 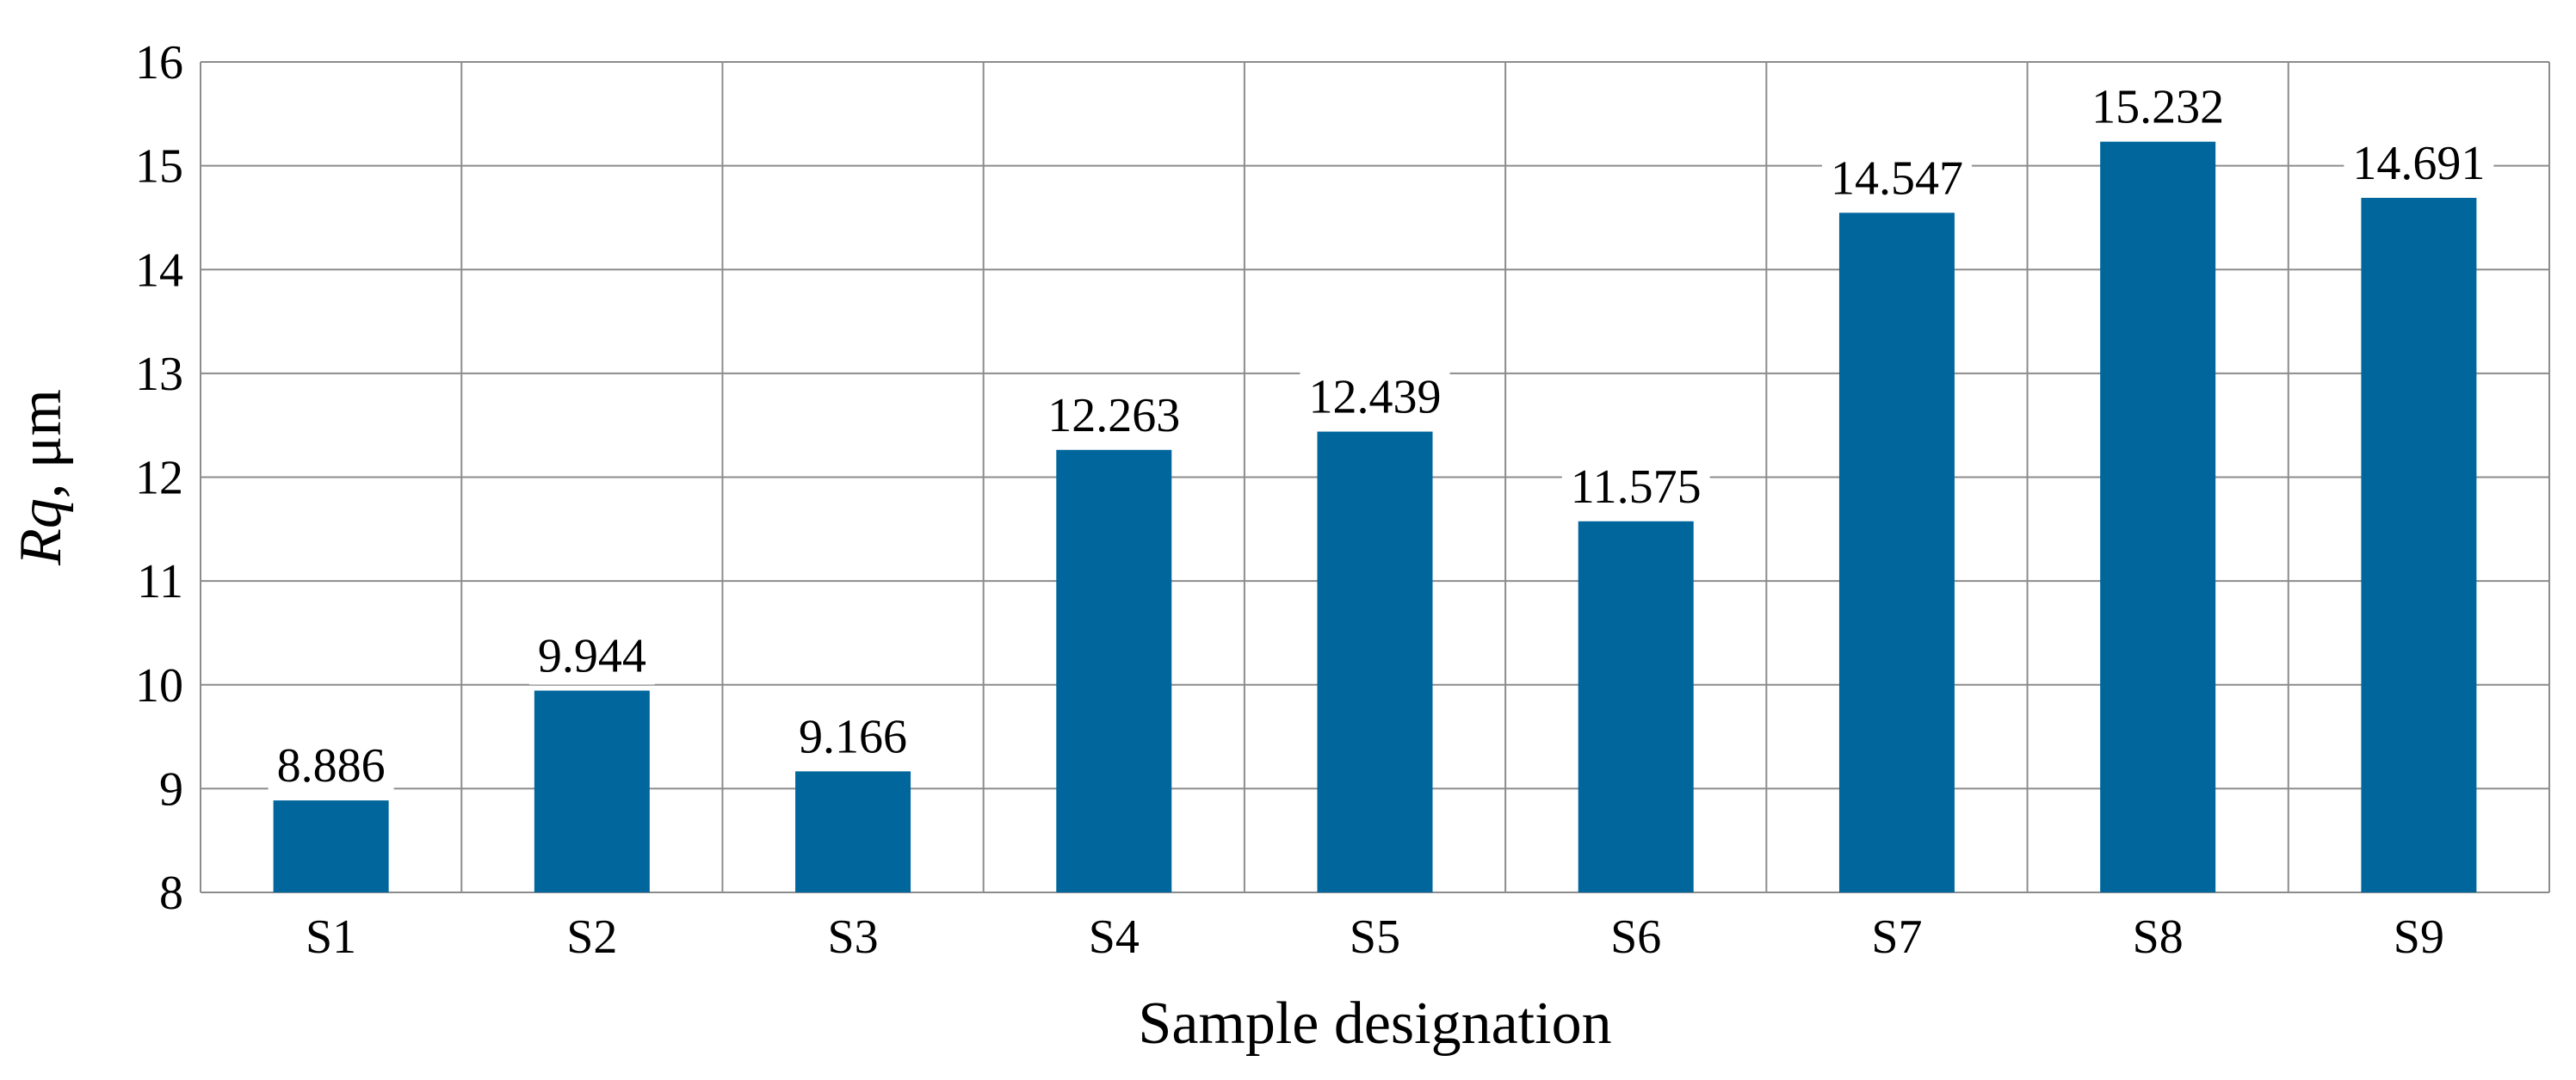 I want to click on bar-s4, so click(x=1114, y=670).